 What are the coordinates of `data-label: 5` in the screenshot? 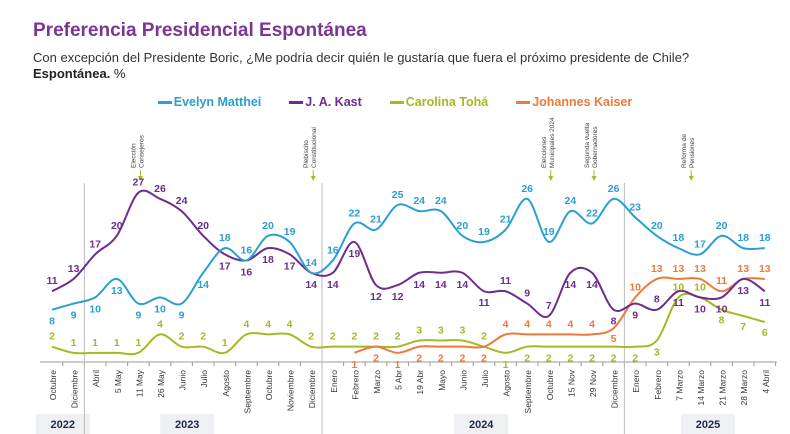 It's located at (614, 339).